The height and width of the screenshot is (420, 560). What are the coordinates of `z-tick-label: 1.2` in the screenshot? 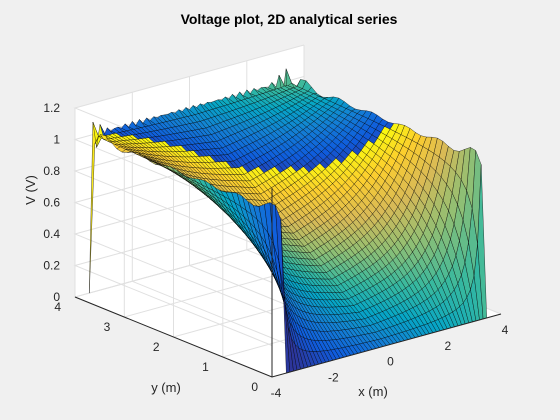 It's located at (51, 108).